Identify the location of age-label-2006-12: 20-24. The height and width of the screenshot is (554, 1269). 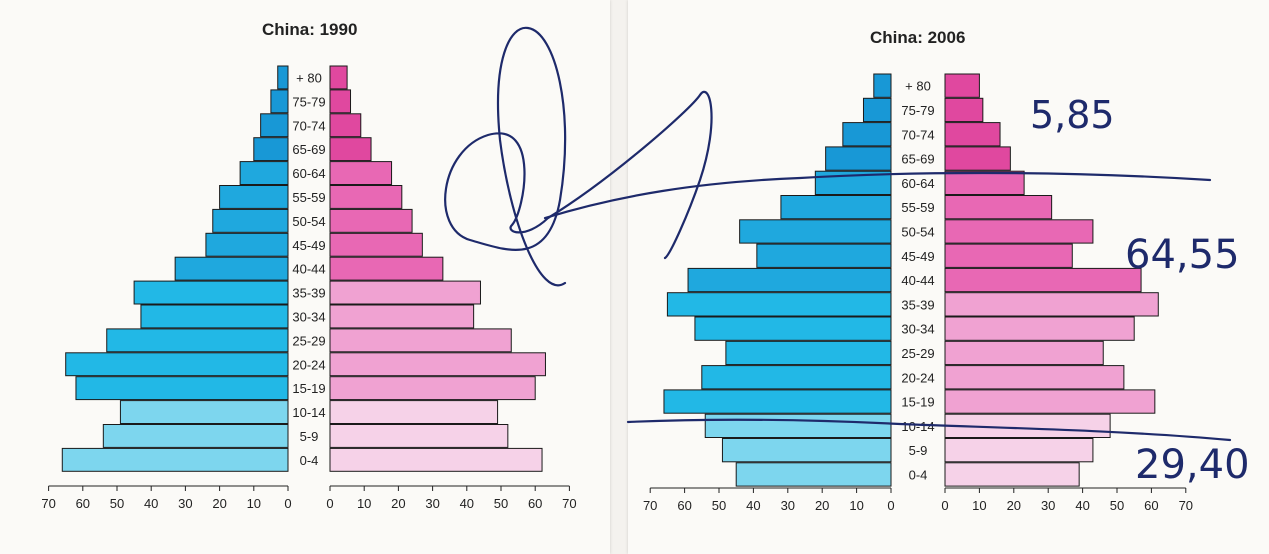
(917, 377).